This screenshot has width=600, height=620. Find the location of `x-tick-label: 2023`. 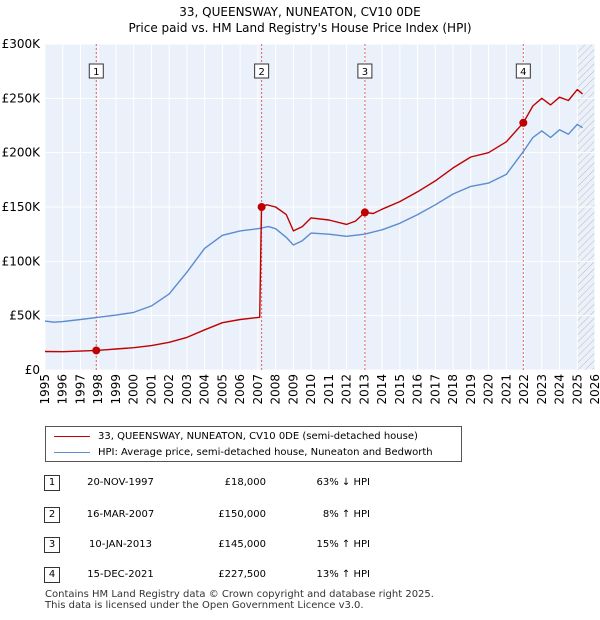

x-tick-label: 2023 is located at coordinates (542, 389).